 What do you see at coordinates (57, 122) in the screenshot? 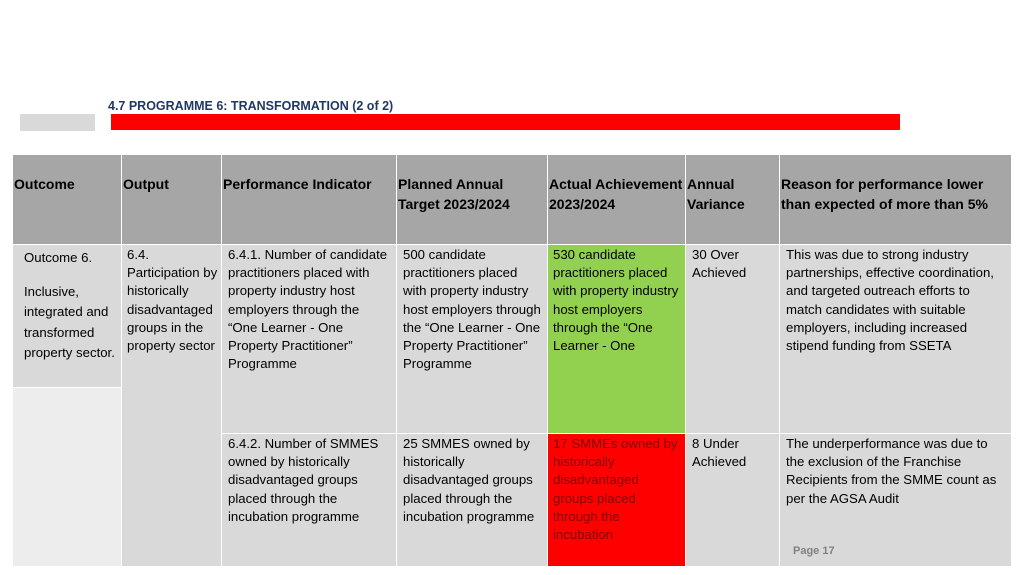
I see `decorative-grey-bar` at bounding box center [57, 122].